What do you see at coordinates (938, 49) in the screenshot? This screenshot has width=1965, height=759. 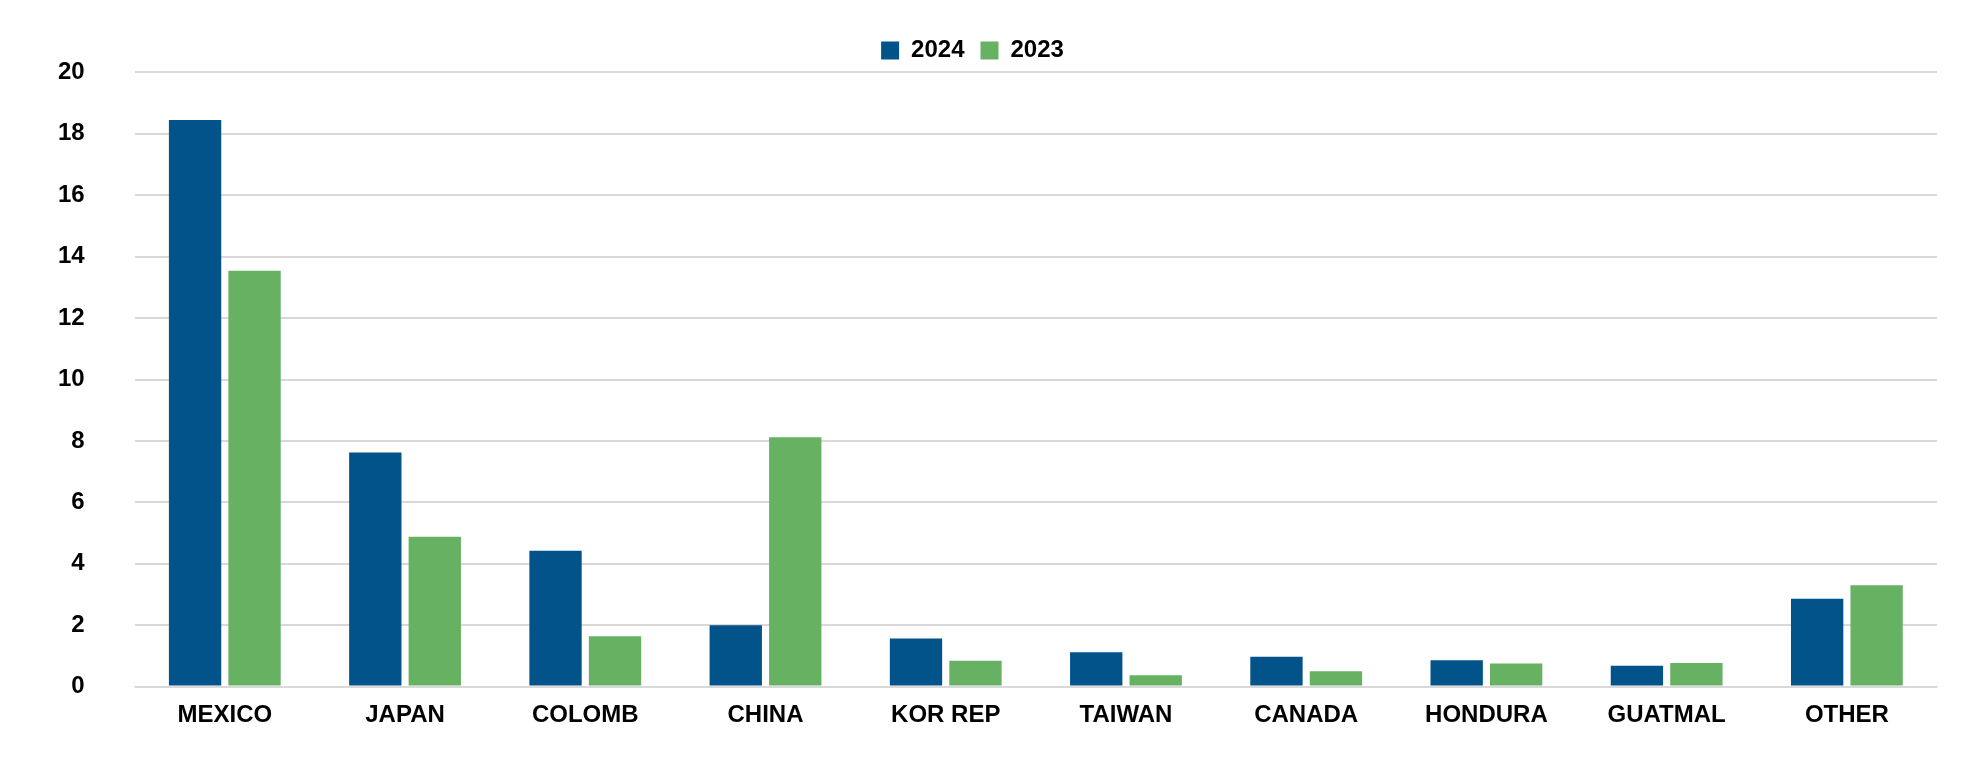 I see `legend-label: 2024` at bounding box center [938, 49].